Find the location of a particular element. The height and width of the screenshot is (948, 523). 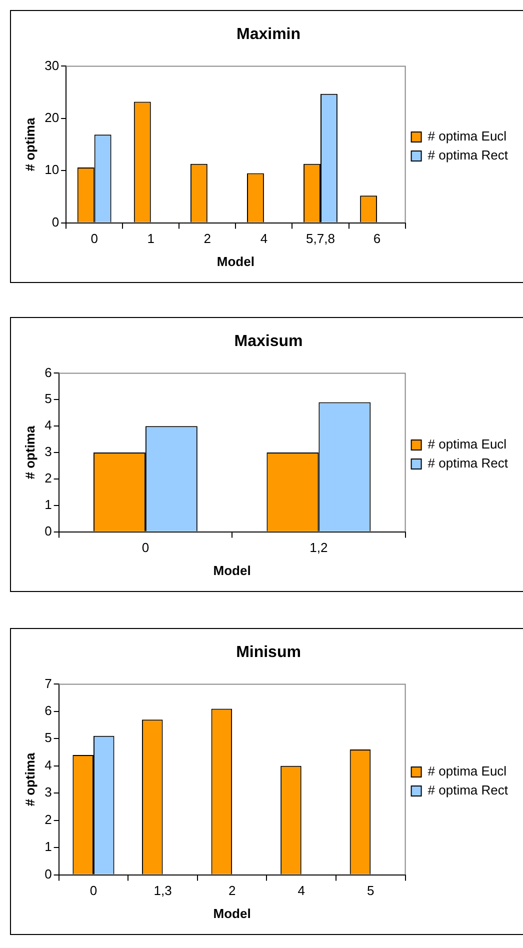

x-tick-label: 1 is located at coordinates (150, 238).